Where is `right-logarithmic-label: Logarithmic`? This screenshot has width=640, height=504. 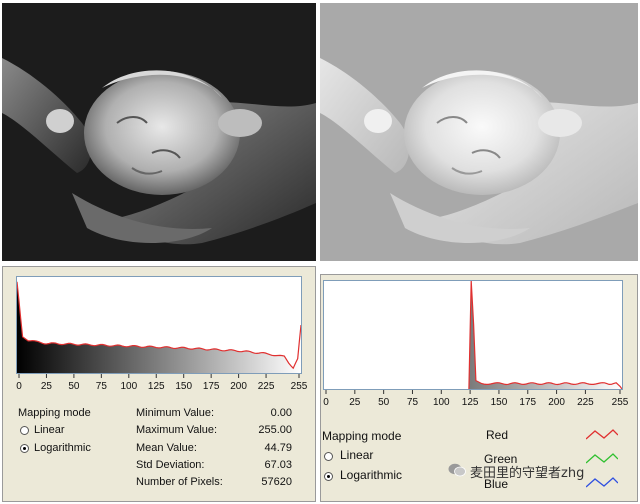
right-logarithmic-label: Logarithmic is located at coordinates (371, 475).